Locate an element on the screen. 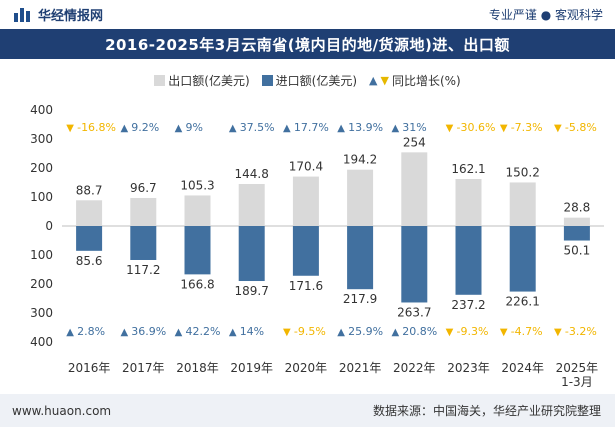 Image resolution: width=615 pixels, height=427 pixels. export-data-label: 150.2 is located at coordinates (523, 172).